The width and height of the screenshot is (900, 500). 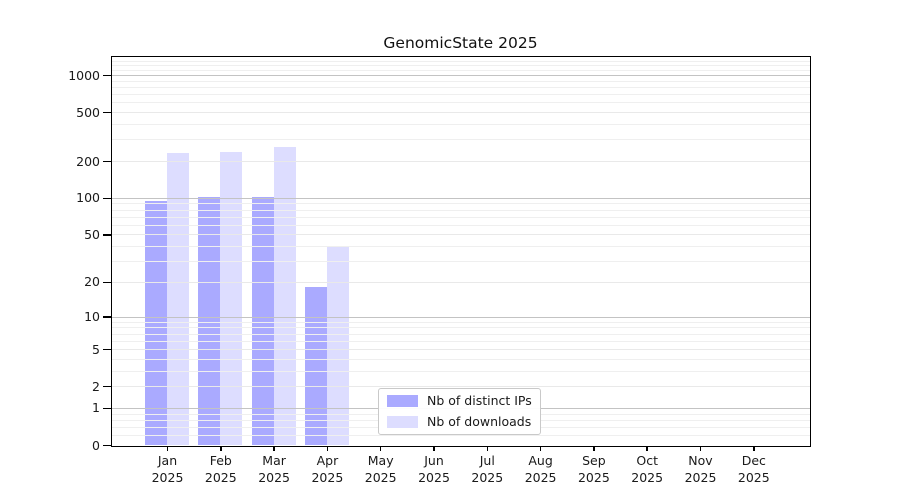 What do you see at coordinates (479, 400) in the screenshot?
I see `legend-label-distinct-ips: Nb of distinct IPs` at bounding box center [479, 400].